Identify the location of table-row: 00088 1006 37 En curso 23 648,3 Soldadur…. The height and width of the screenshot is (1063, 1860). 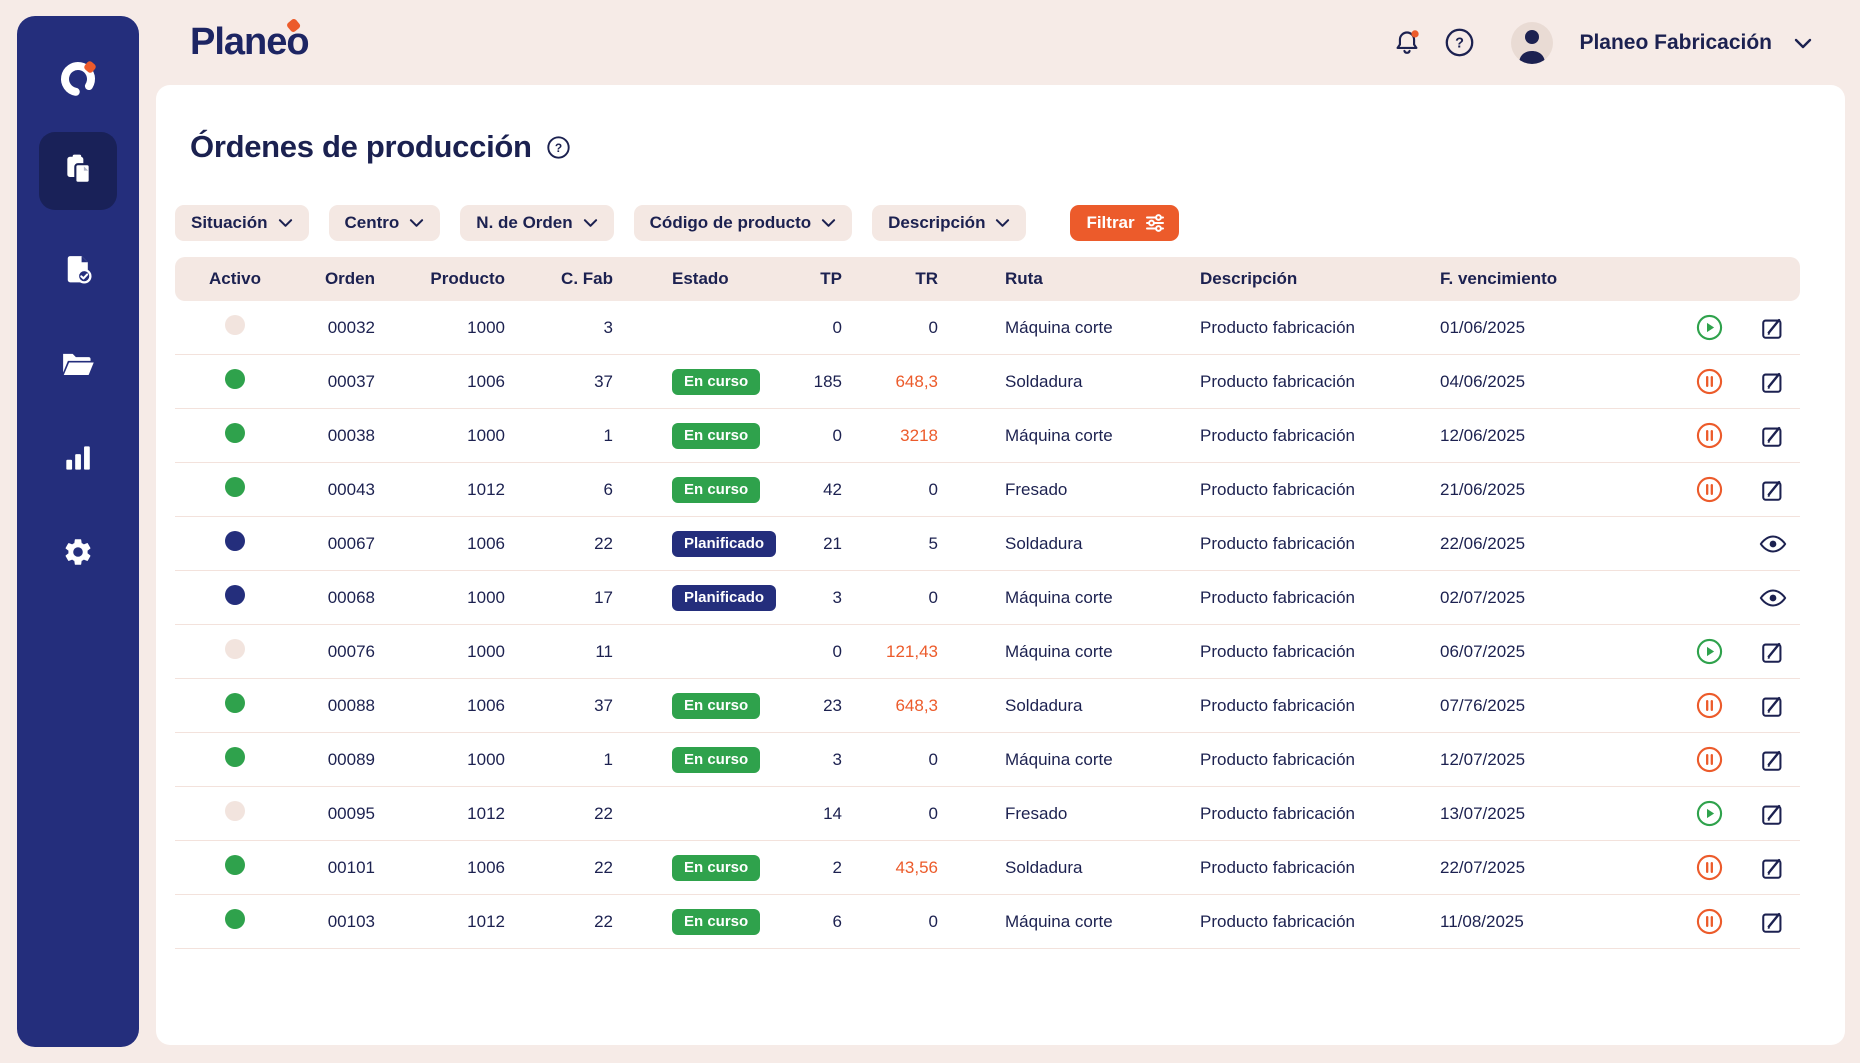
(987, 706).